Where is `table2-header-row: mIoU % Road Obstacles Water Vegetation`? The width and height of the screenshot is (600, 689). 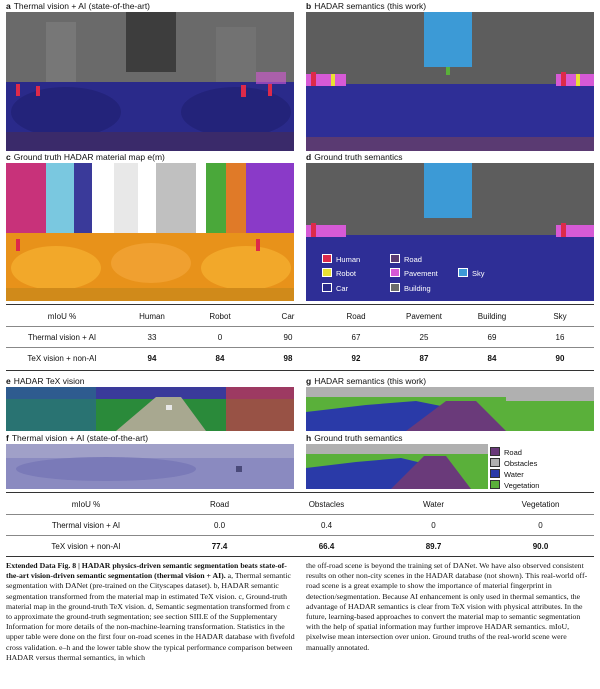 table2-header-row: mIoU % Road Obstacles Water Vegetation is located at coordinates (300, 504).